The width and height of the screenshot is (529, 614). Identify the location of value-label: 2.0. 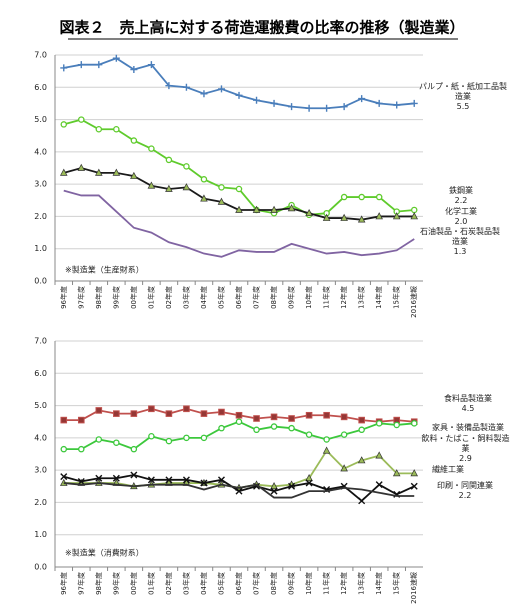
(461, 221).